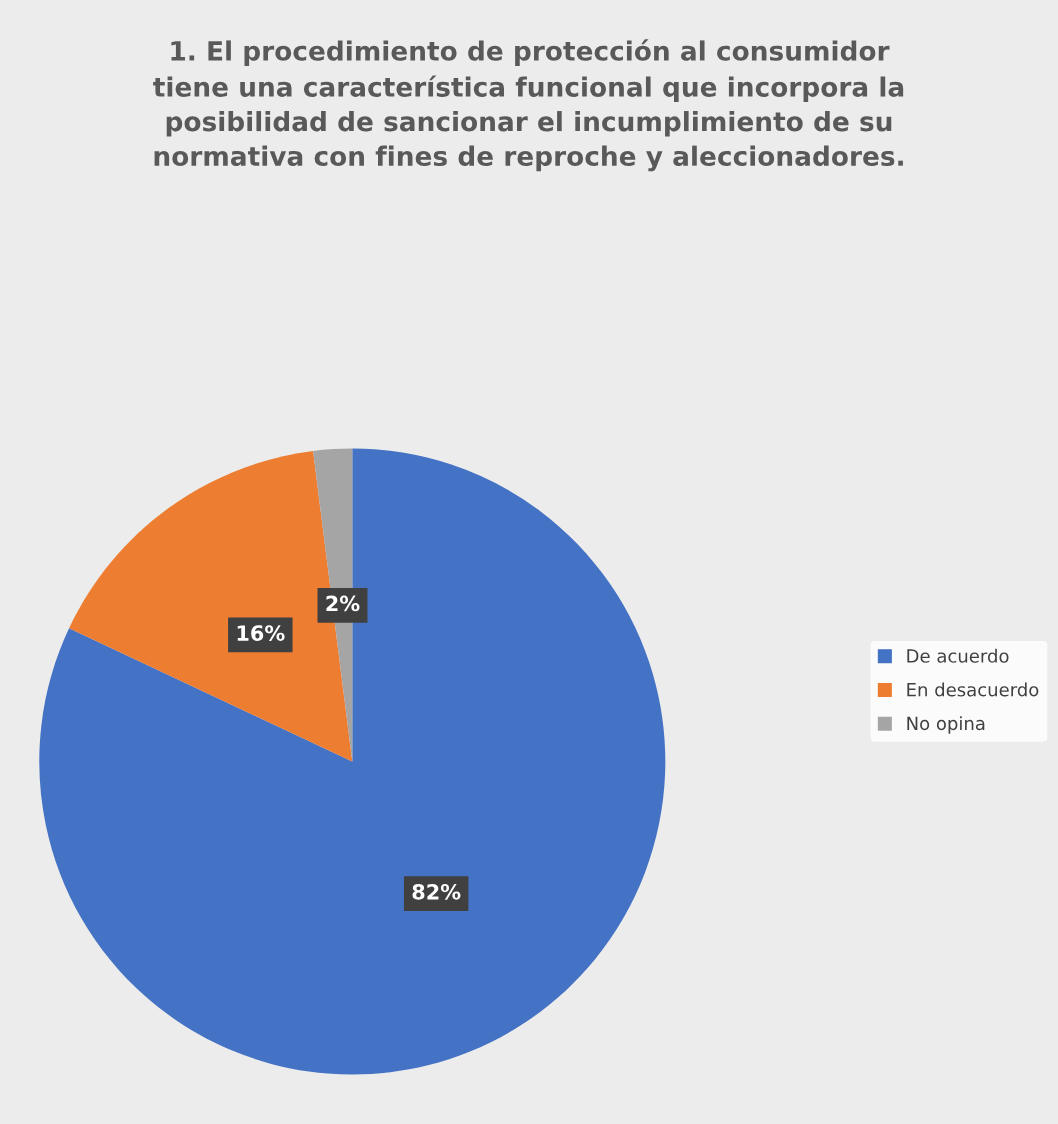 This screenshot has width=1058, height=1124. I want to click on legend-label: No opina, so click(946, 725).